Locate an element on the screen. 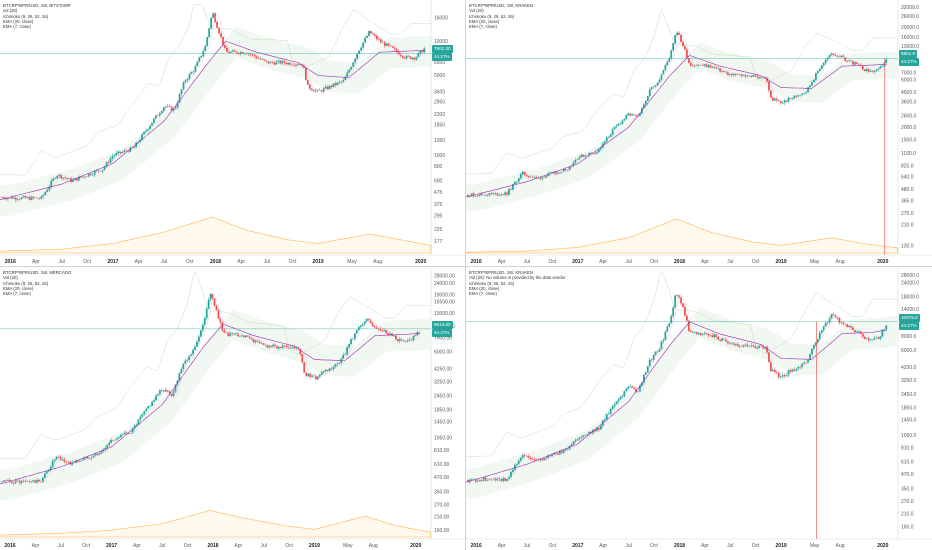 Image resolution: width=932 pixels, height=550 pixels. pane-divider-horizontal is located at coordinates (466, 266).